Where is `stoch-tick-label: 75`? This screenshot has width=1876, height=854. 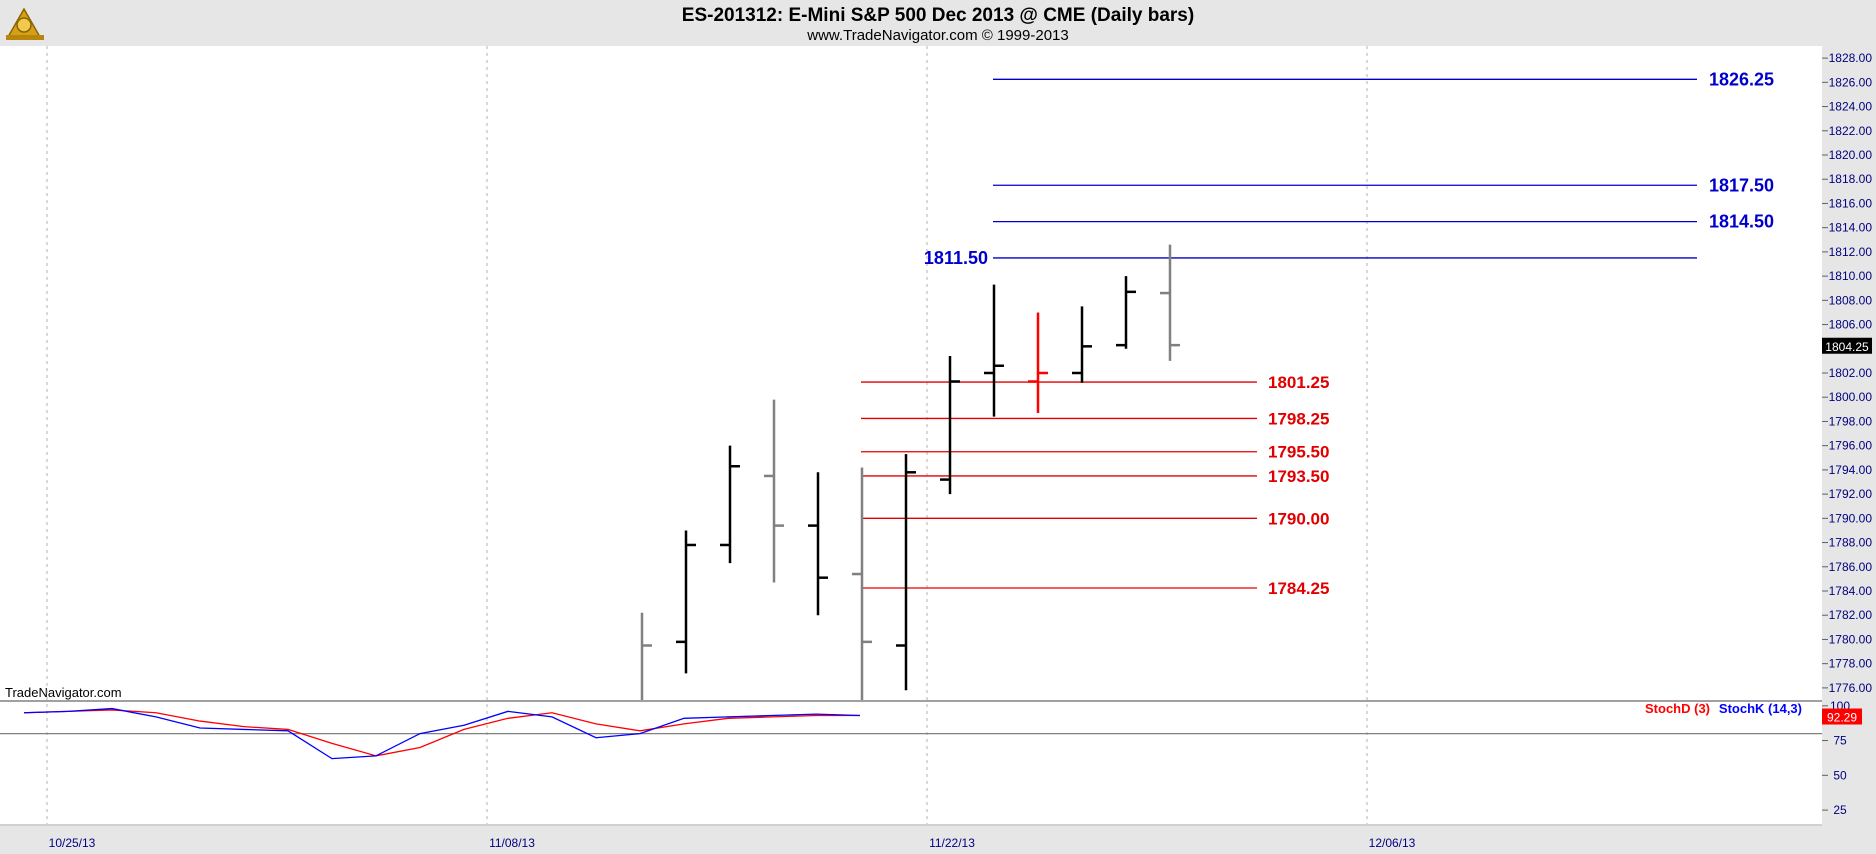 stoch-tick-label: 75 is located at coordinates (1840, 741).